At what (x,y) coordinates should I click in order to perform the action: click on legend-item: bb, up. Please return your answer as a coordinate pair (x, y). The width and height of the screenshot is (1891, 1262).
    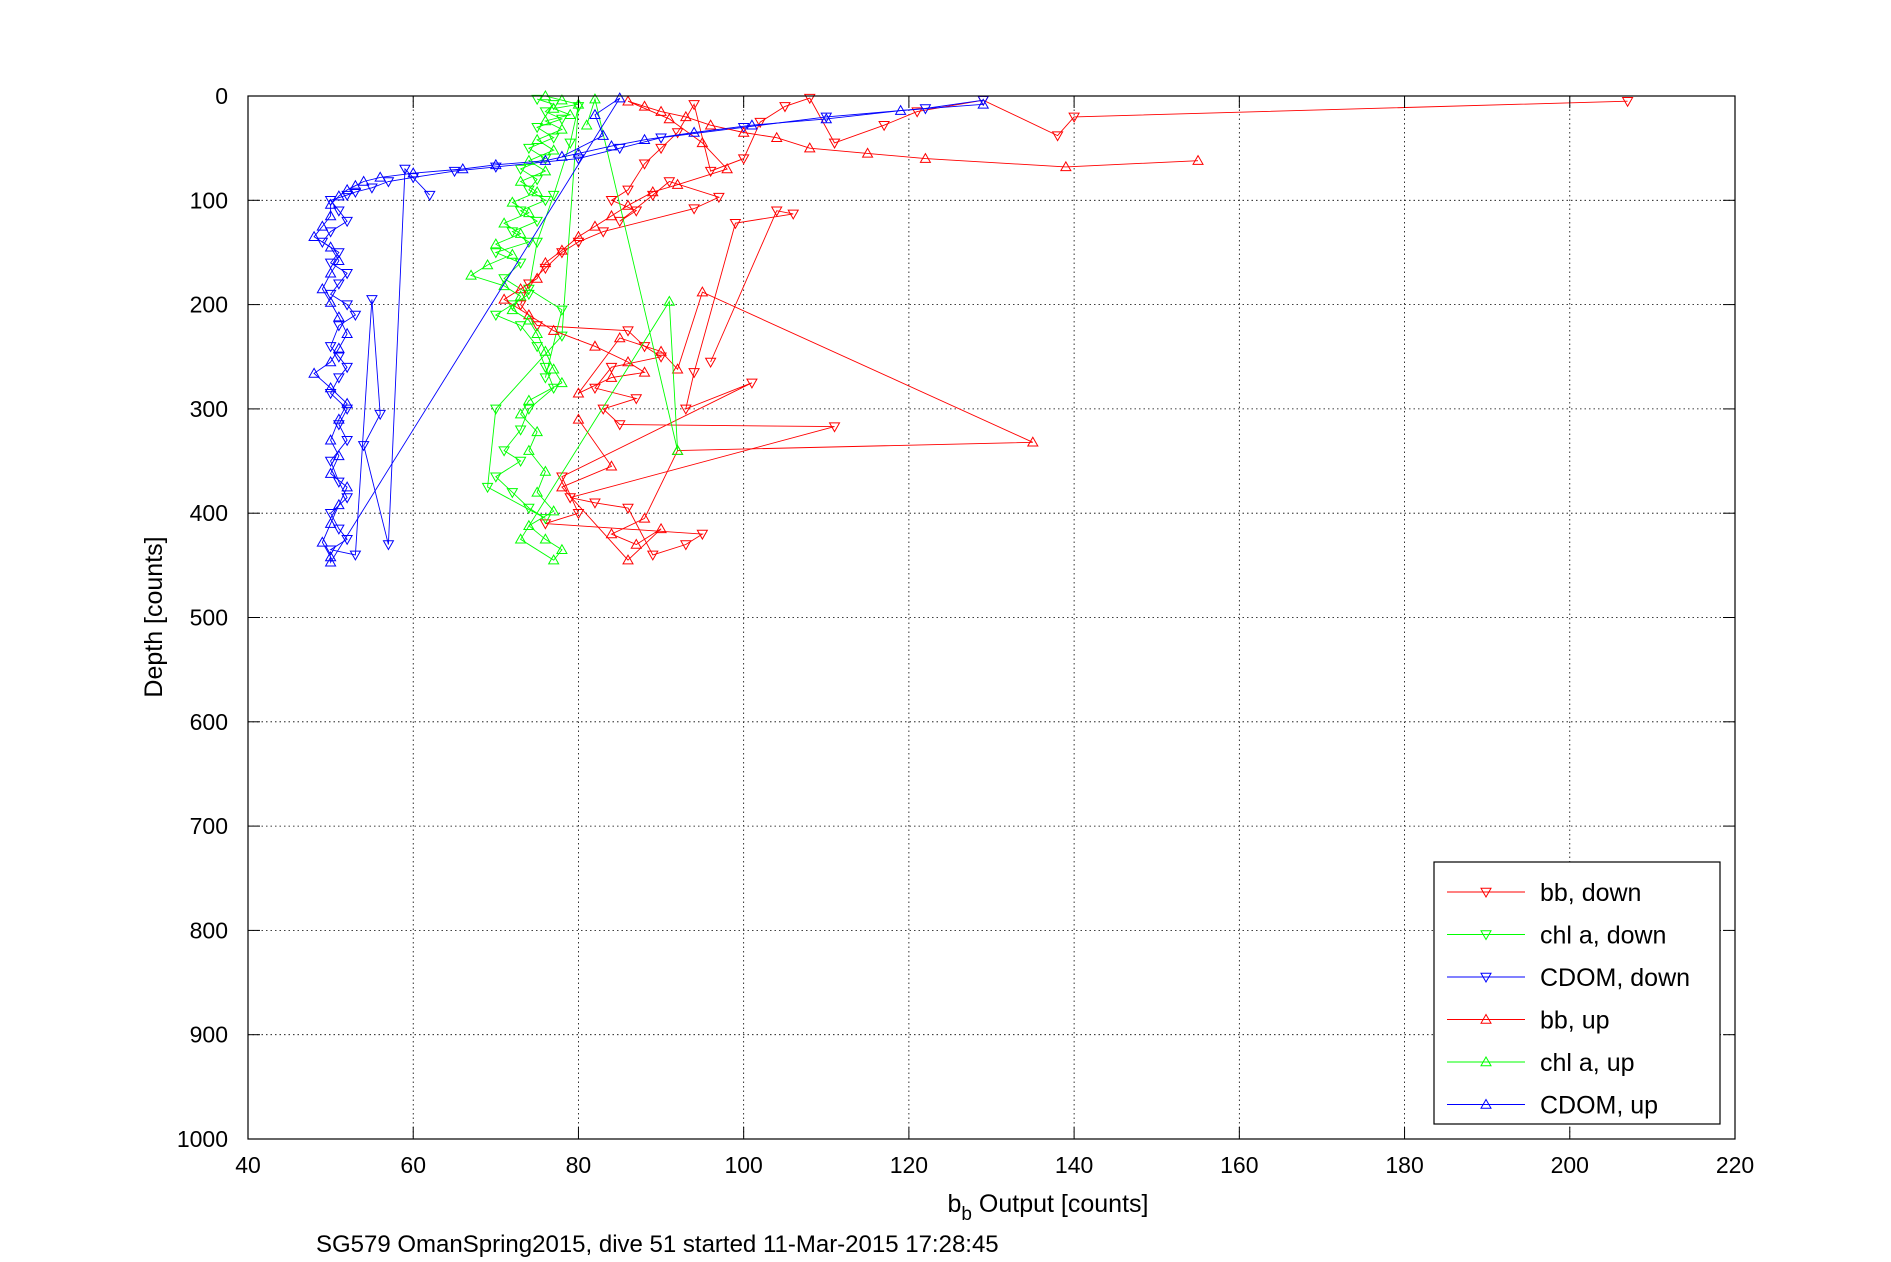
    Looking at the image, I should click on (1528, 1021).